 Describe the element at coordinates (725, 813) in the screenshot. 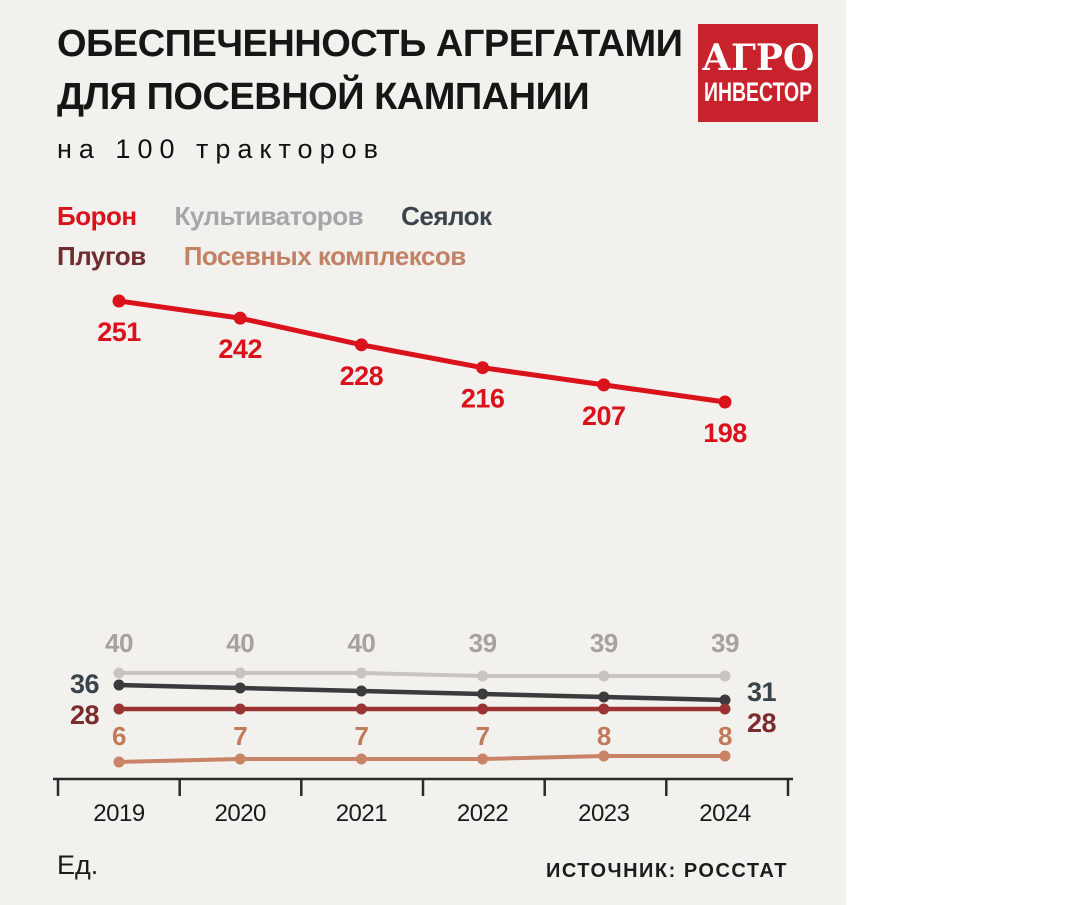

I see `x-axis-label: 2024` at that location.